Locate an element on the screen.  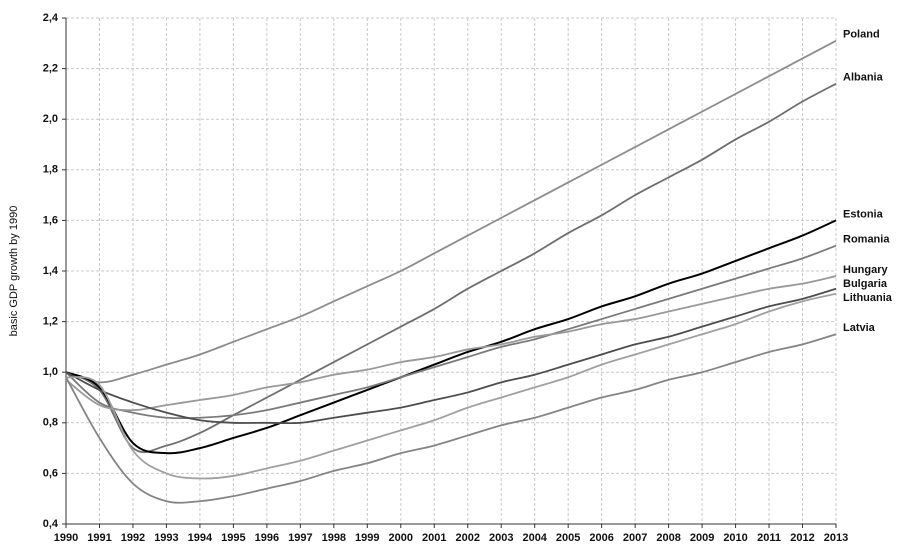
x-tick-label: 2003 is located at coordinates (501, 538).